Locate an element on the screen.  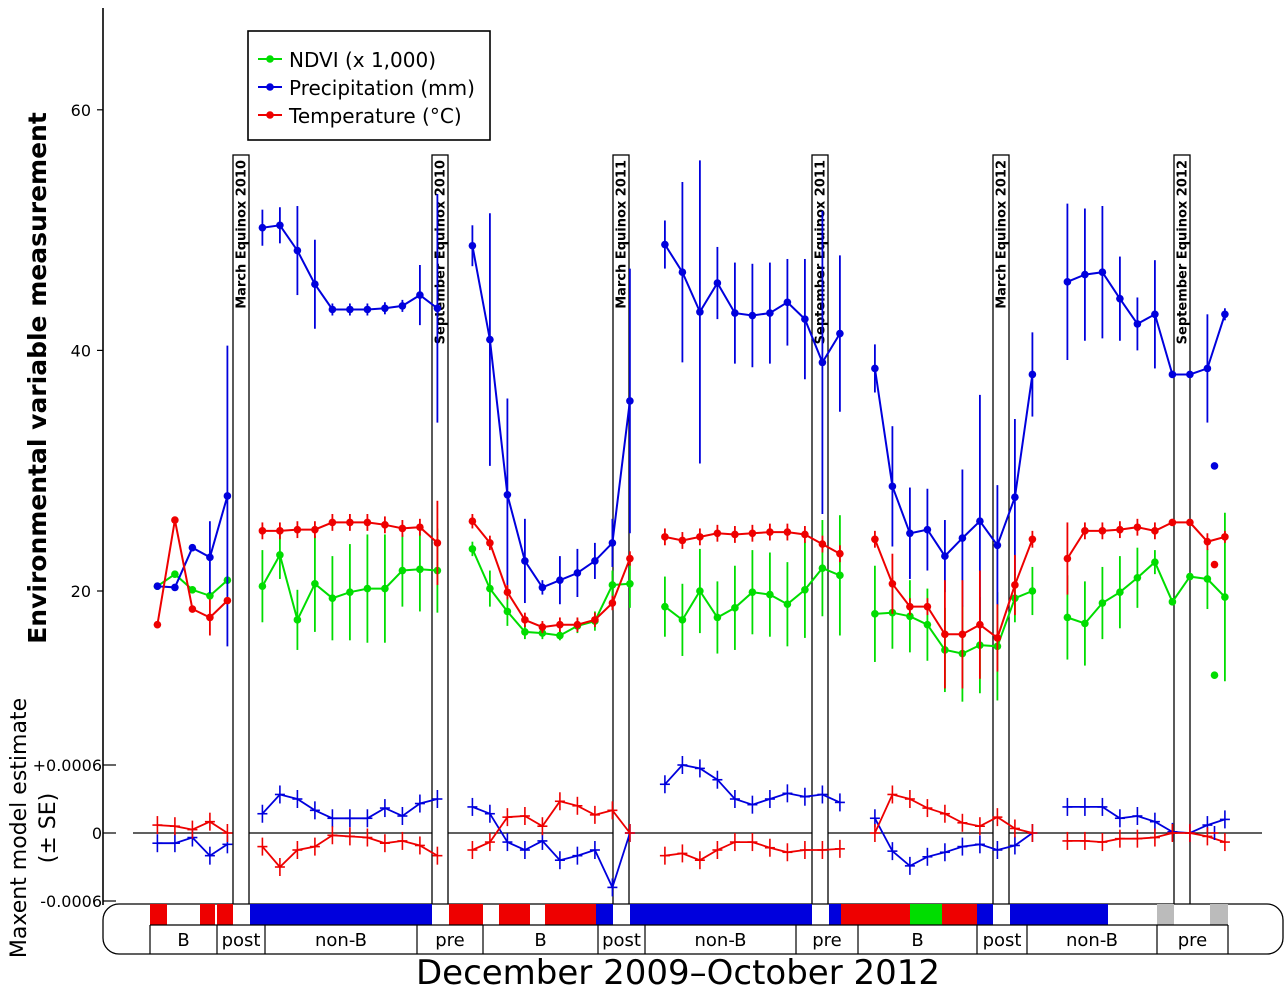
segment-label: B is located at coordinates (540, 940).